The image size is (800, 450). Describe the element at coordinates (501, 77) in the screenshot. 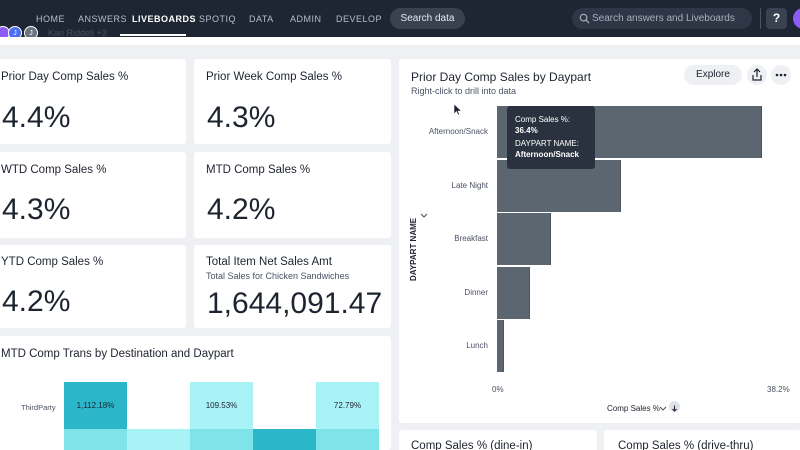

I see `chart-title: Prior Day Comp Sales by Daypart` at that location.